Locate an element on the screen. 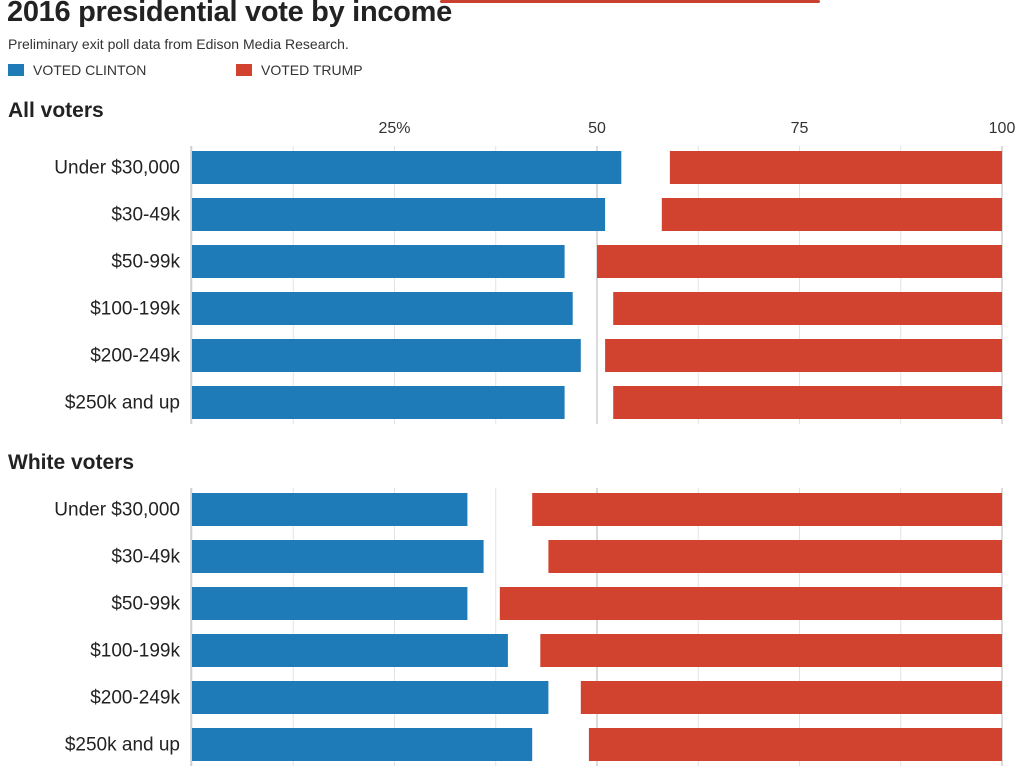 The width and height of the screenshot is (1024, 768). tick-label-75: 75 is located at coordinates (800, 128).